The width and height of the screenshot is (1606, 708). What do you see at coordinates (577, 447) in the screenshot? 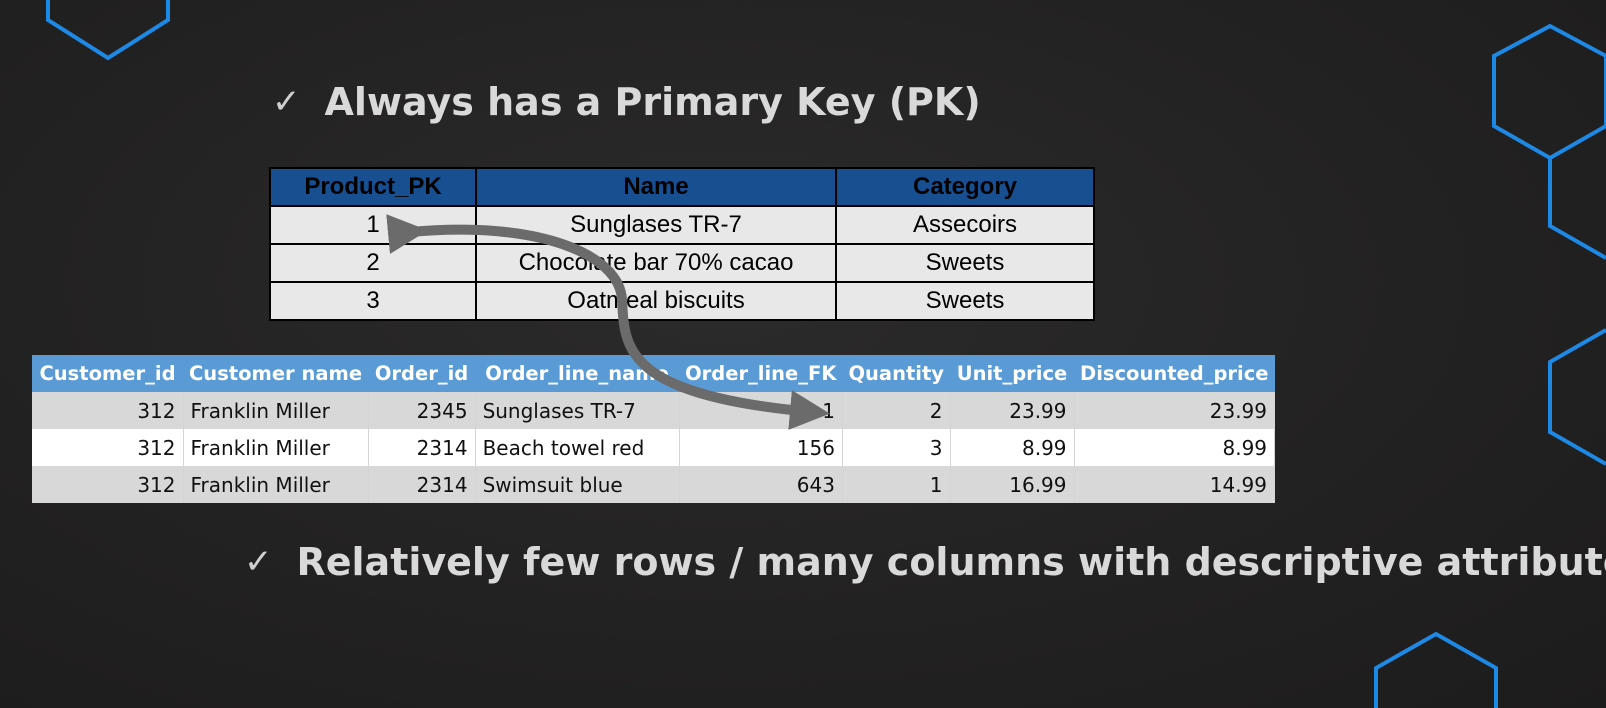
I see `table-cell: Beach towel red` at bounding box center [577, 447].